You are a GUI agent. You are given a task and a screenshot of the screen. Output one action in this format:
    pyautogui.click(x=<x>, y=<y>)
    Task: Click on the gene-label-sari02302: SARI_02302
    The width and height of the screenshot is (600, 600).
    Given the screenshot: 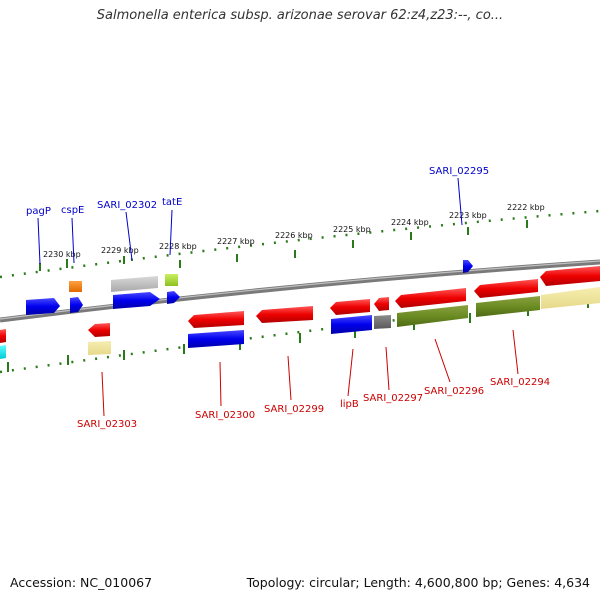 What is the action you would take?
    pyautogui.click(x=127, y=205)
    